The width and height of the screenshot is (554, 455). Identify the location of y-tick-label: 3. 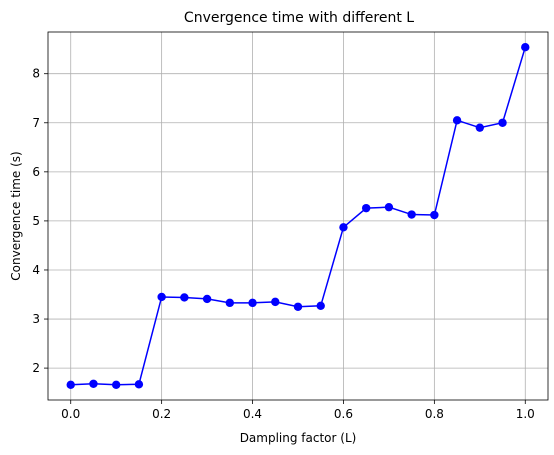
(36, 319).